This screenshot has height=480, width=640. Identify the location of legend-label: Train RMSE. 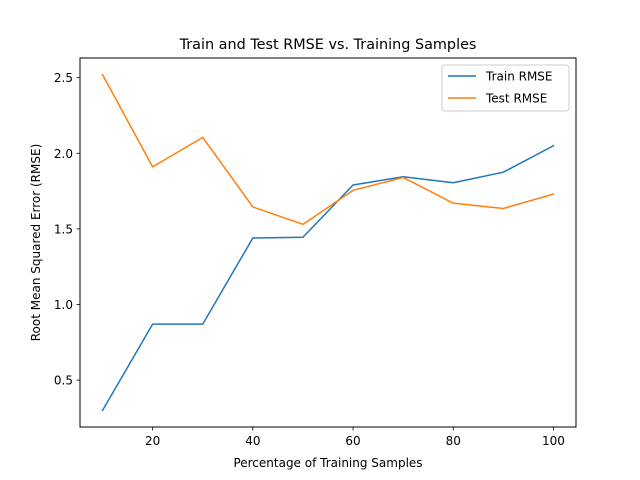
(519, 77).